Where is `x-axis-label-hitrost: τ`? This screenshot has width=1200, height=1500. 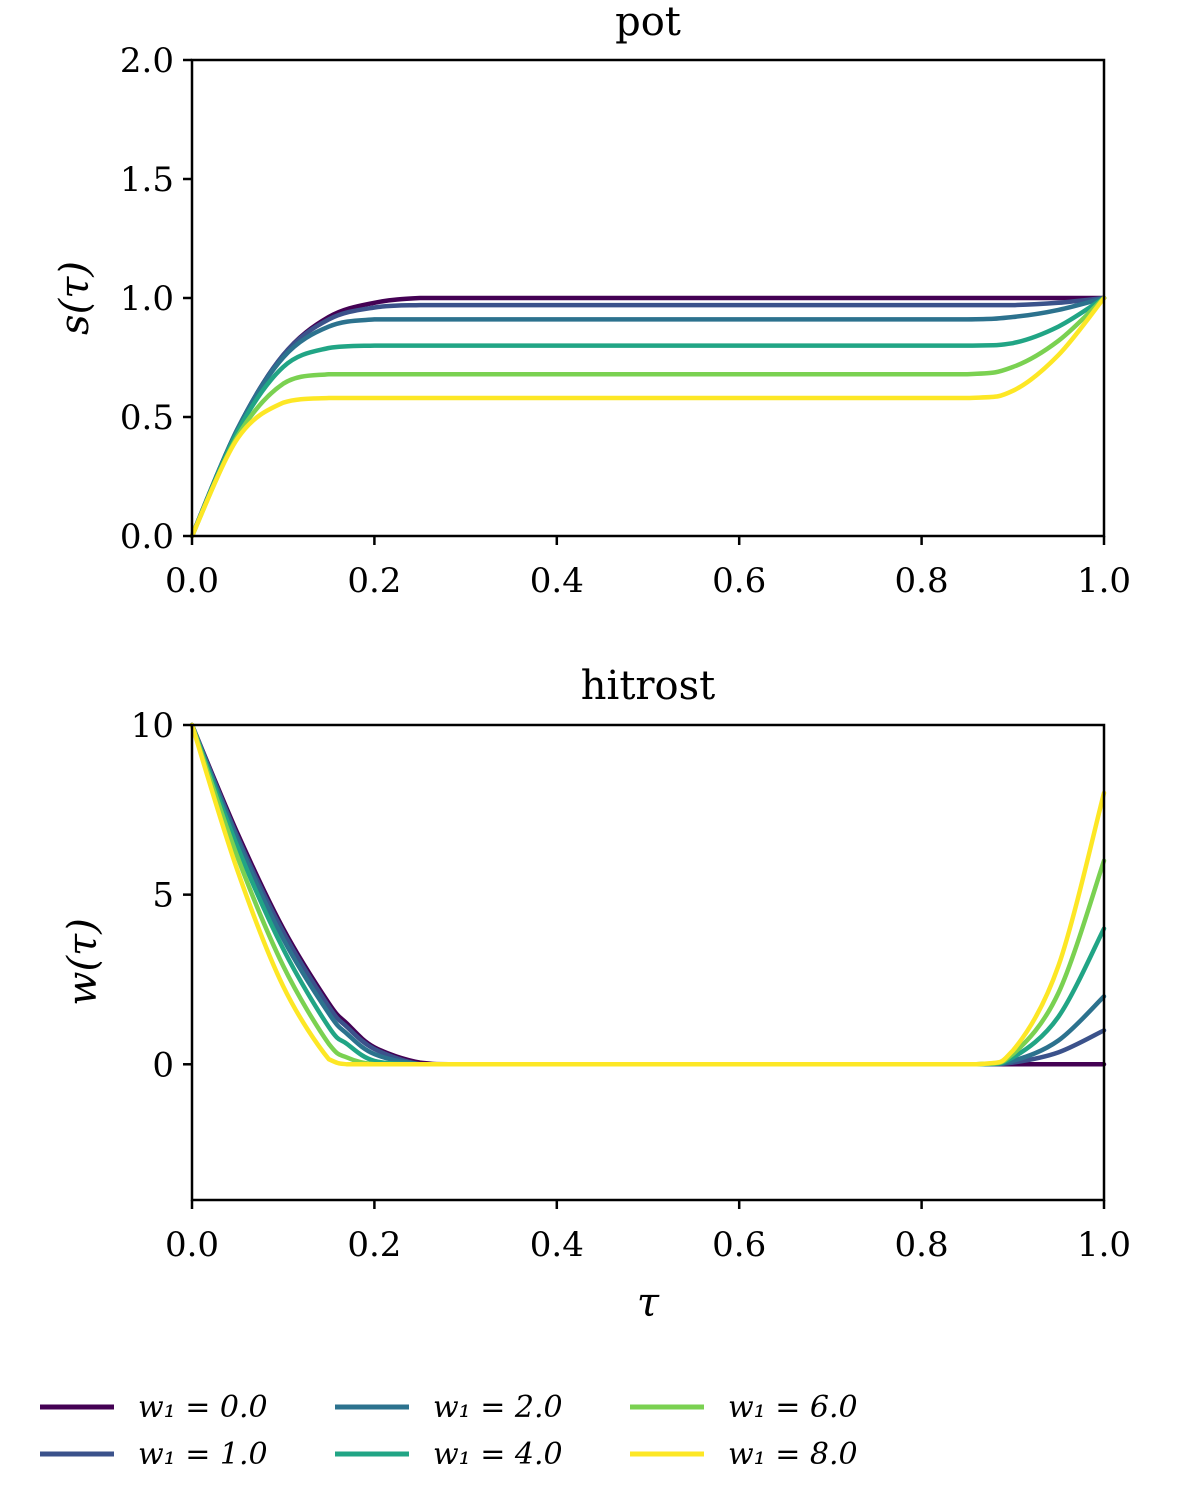
x-axis-label-hitrost: τ is located at coordinates (648, 1303).